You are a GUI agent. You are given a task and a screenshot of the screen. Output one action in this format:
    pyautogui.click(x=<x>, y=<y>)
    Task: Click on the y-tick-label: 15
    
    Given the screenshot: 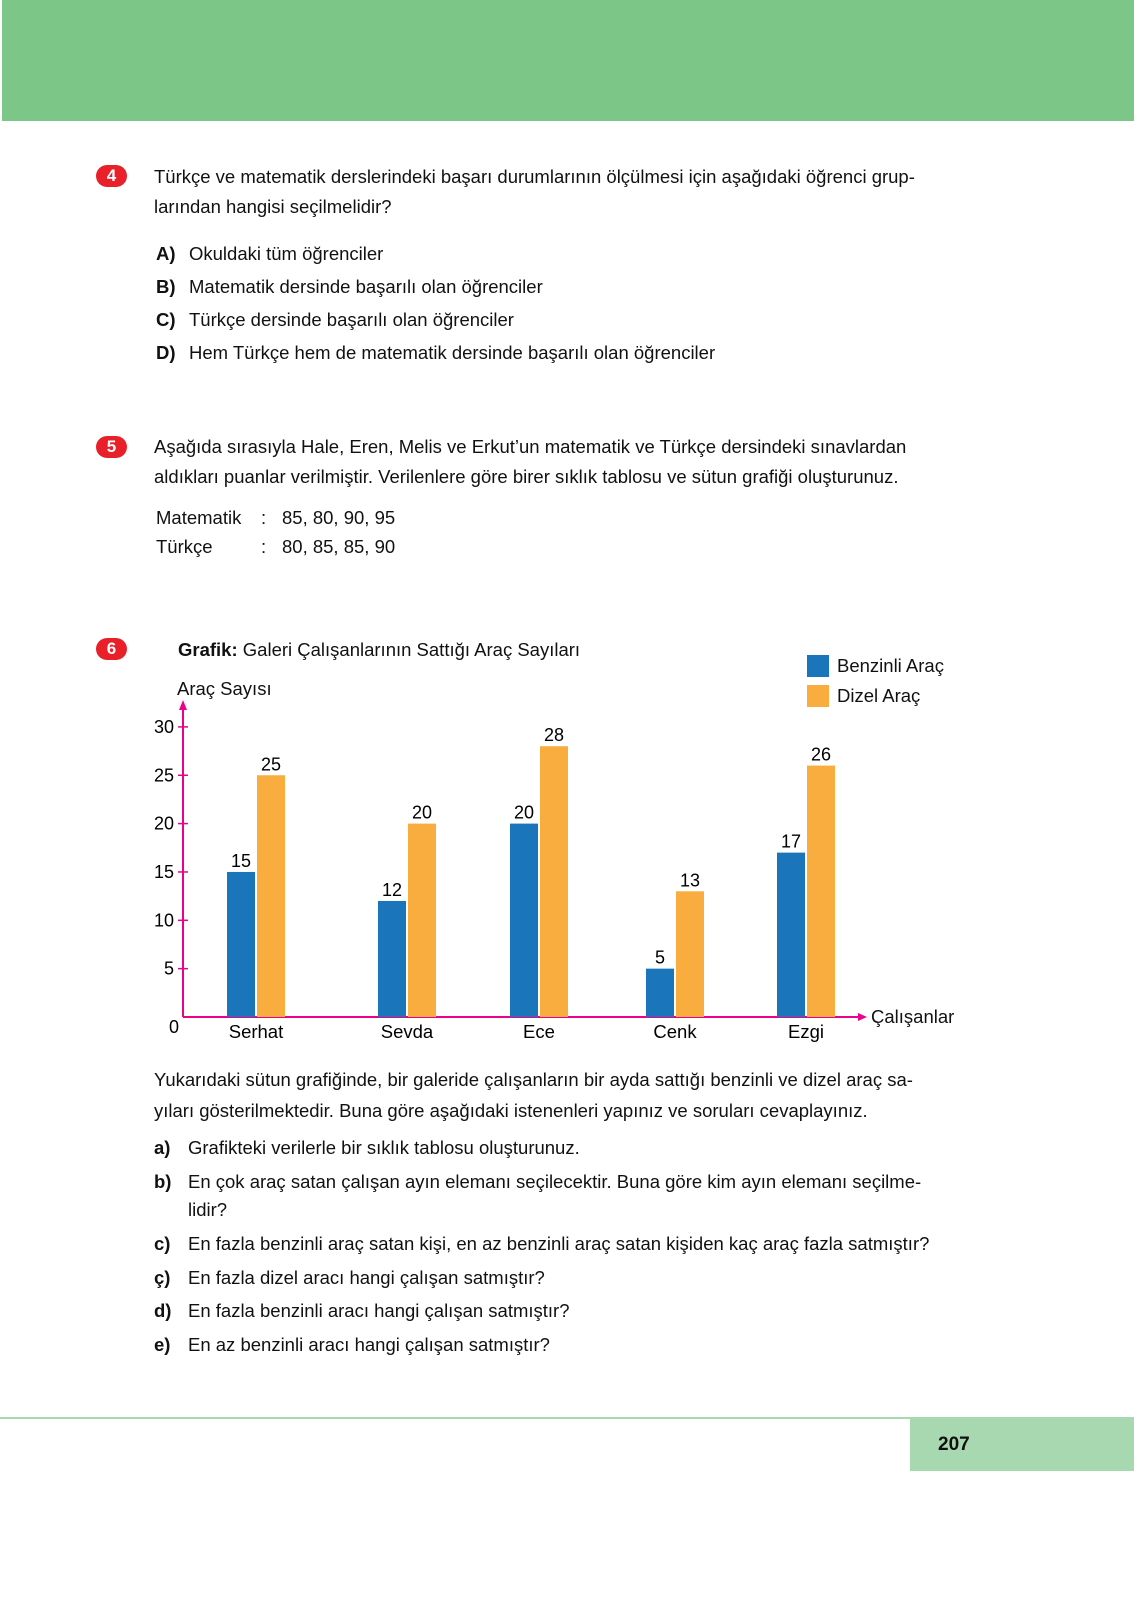 What is the action you would take?
    pyautogui.click(x=164, y=872)
    